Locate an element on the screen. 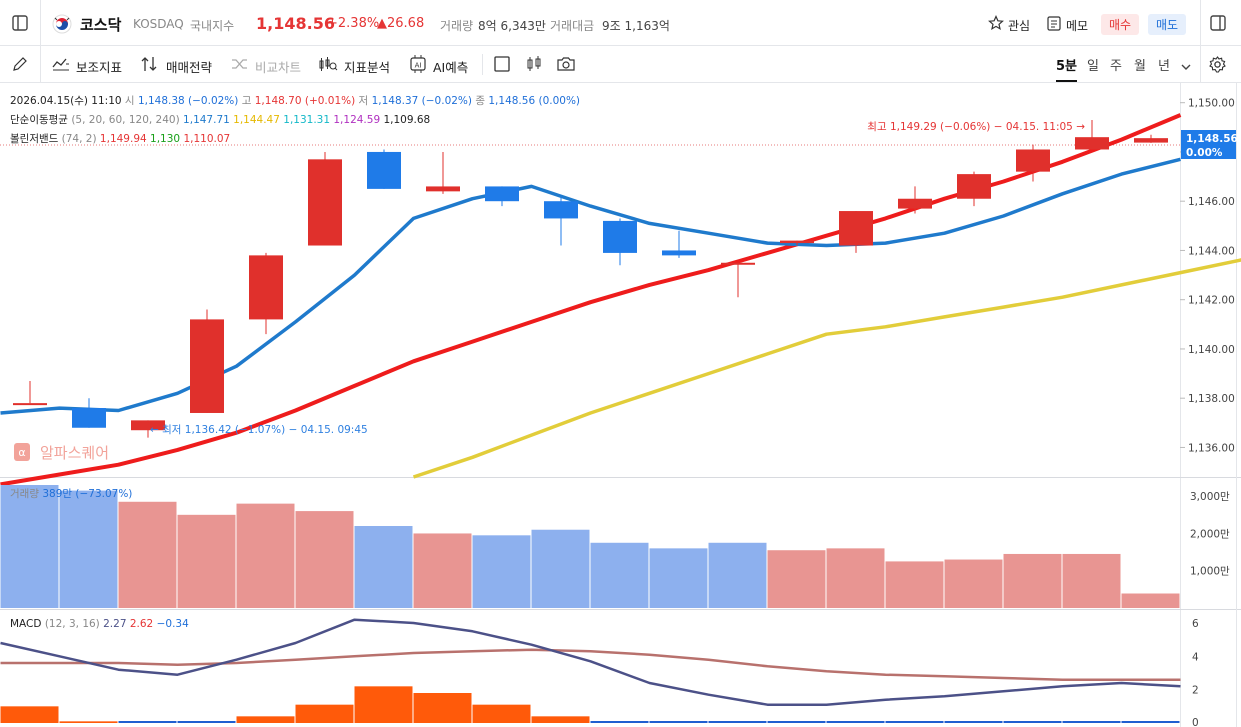 The image size is (1241, 727). macd-value: 2.27 is located at coordinates (115, 624).